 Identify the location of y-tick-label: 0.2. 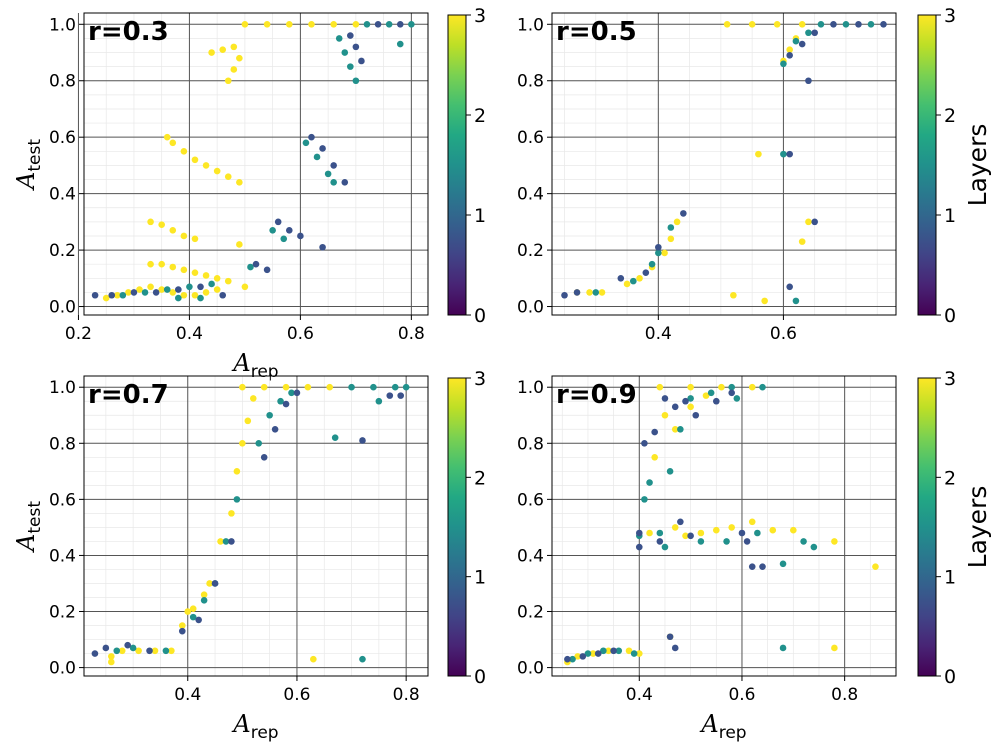
(62, 251).